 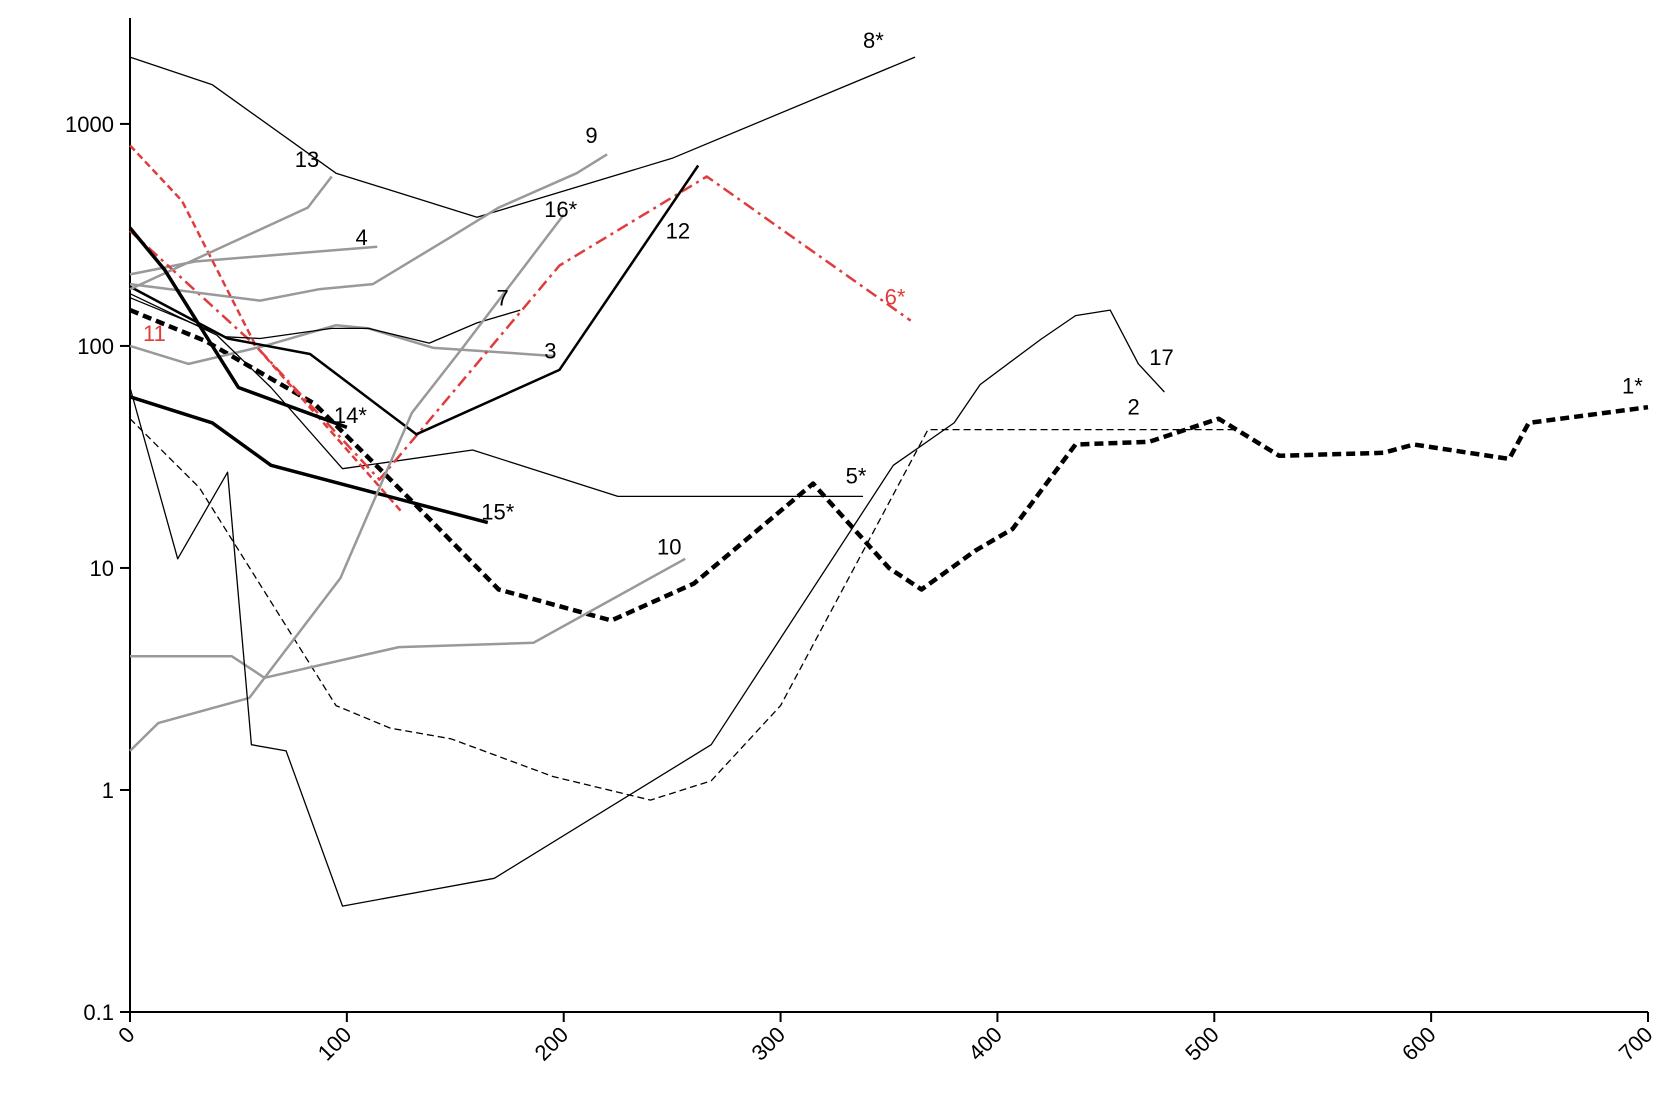 What do you see at coordinates (560, 209) in the screenshot?
I see `series-label-16-star: 16*` at bounding box center [560, 209].